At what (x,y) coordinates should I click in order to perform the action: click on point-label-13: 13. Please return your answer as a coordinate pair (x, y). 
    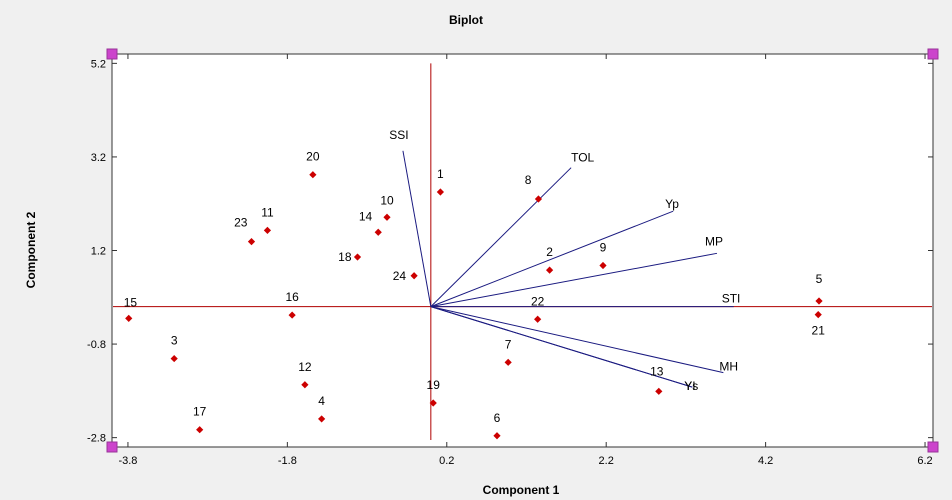
    Looking at the image, I should click on (657, 371).